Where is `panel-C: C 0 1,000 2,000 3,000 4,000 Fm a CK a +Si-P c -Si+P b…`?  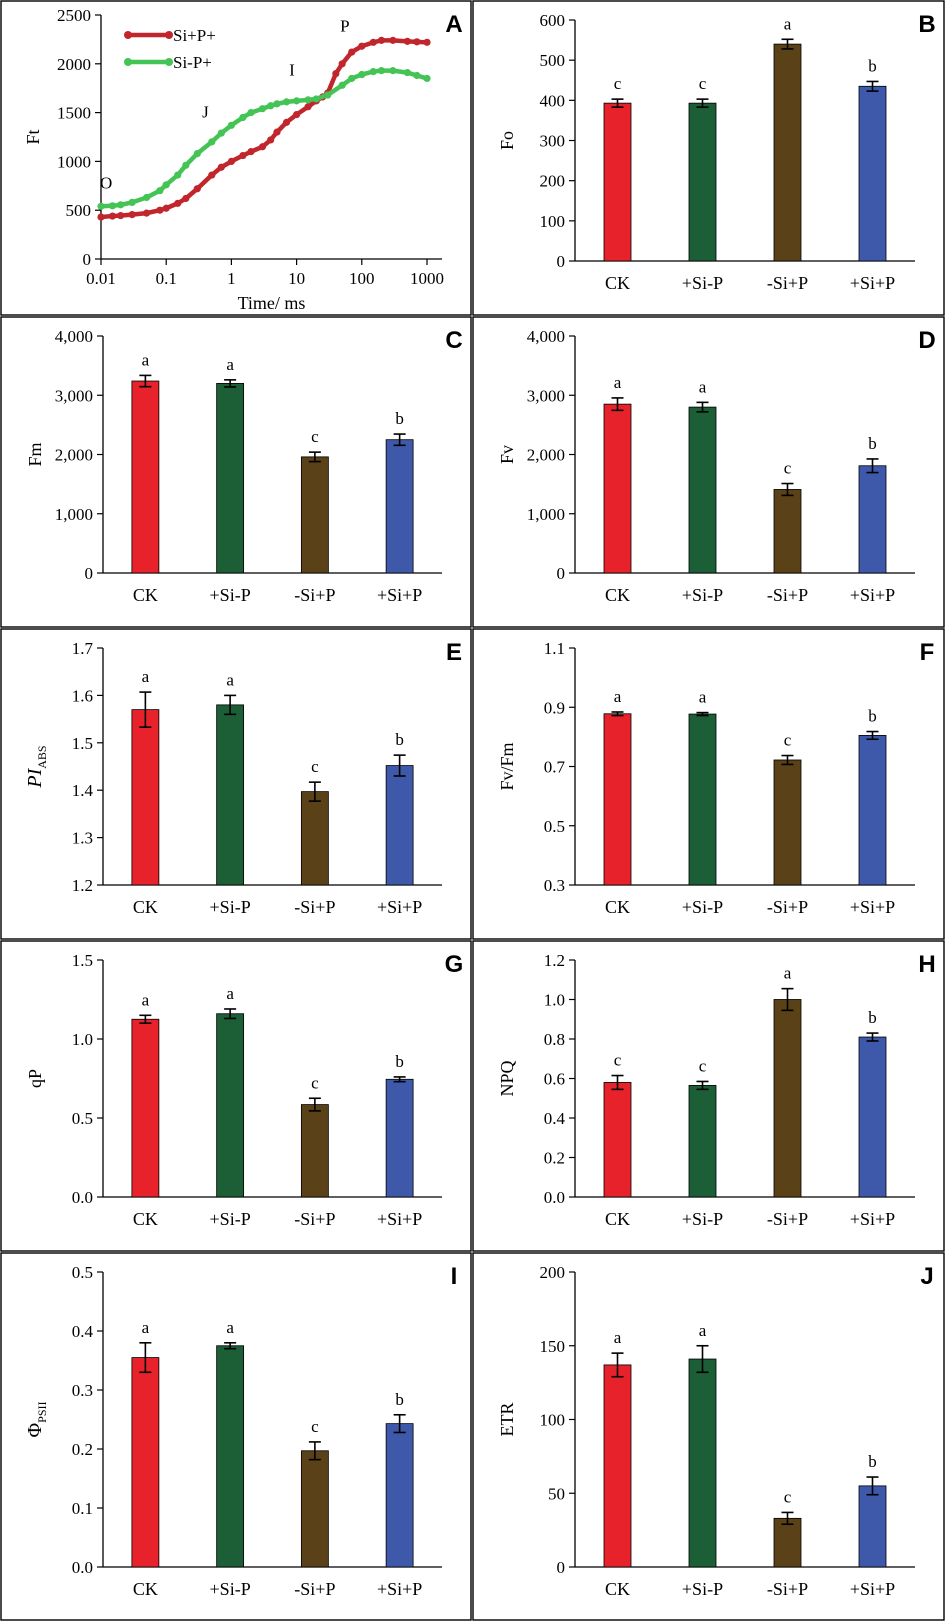
panel-C: C 0 1,000 2,000 3,000 4,000 Fm a CK a +Si-P c -Si+P b… is located at coordinates (244, 466).